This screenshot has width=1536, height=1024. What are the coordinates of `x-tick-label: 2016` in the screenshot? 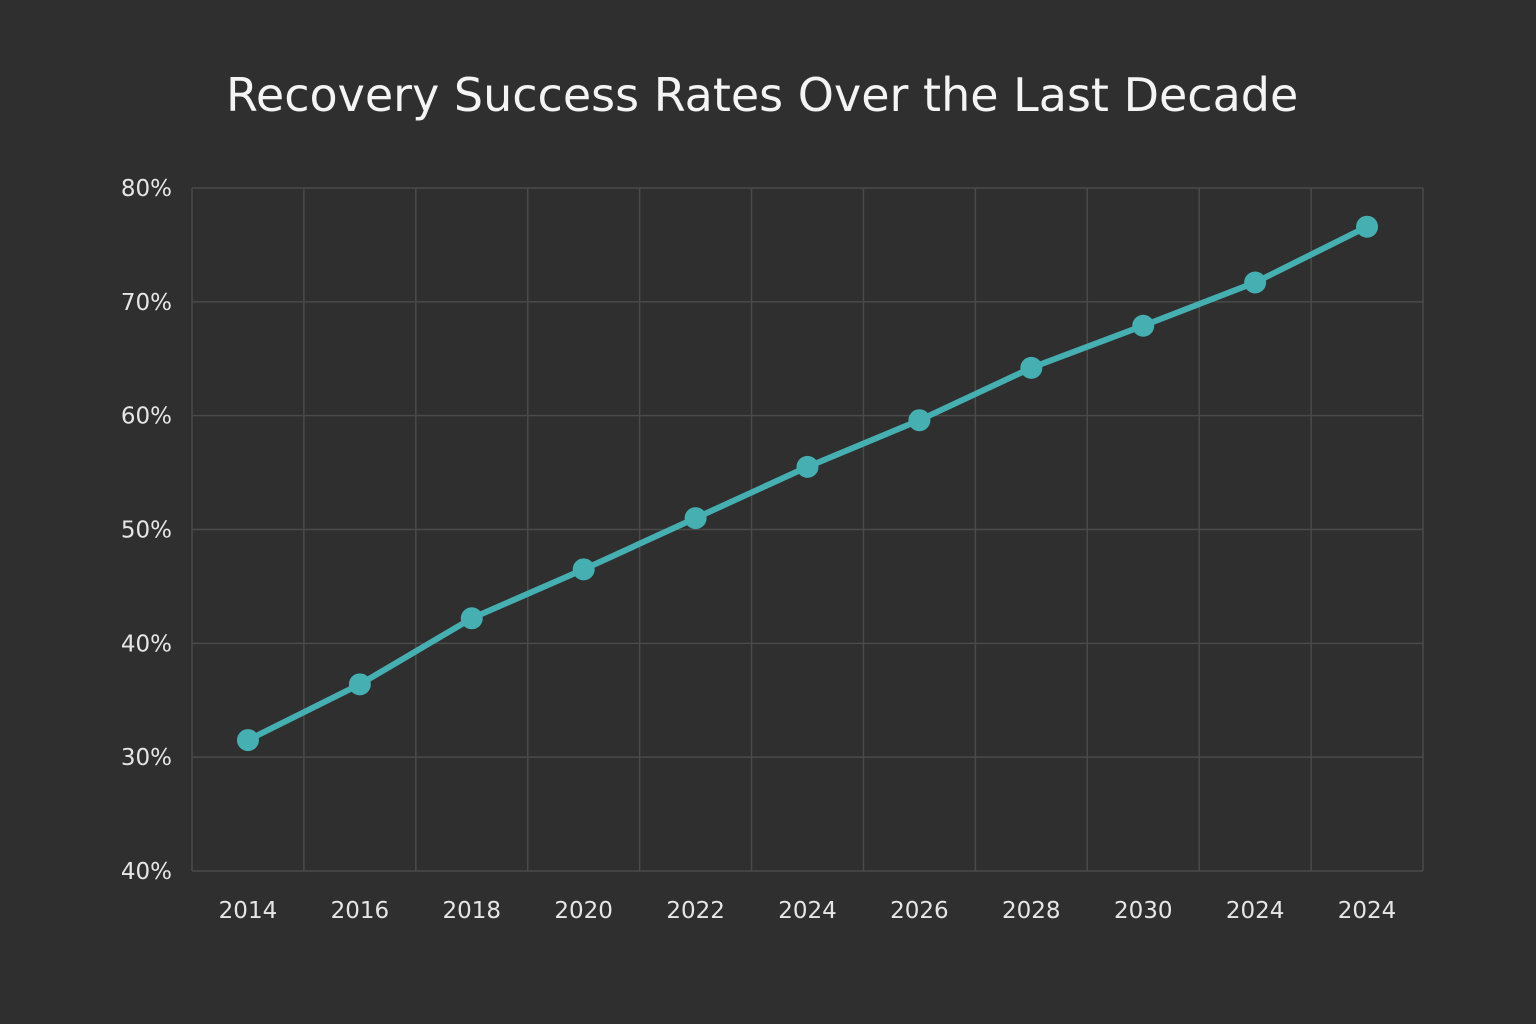 It's located at (360, 911).